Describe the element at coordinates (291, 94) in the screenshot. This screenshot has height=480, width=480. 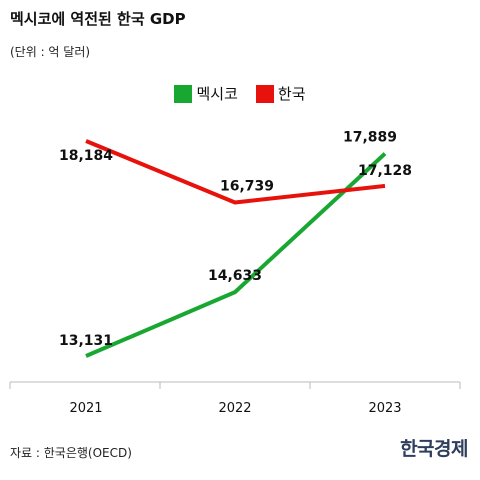
I see `legend-label-korea: 한국` at that location.